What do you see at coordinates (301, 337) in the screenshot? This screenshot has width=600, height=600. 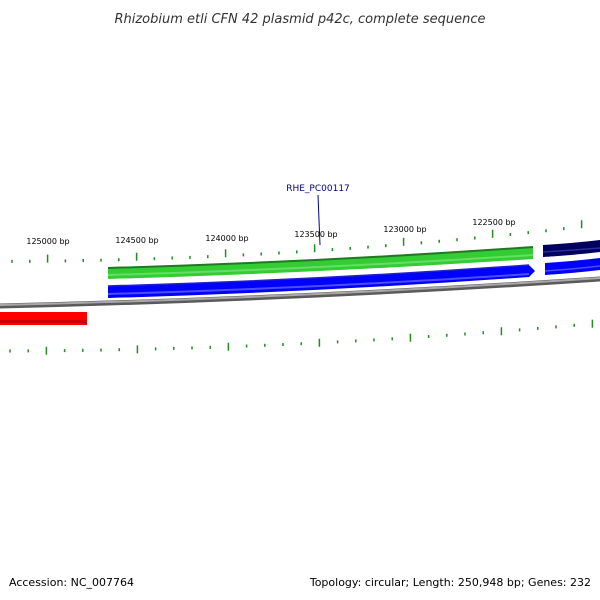 I see `inner-tick-row` at bounding box center [301, 337].